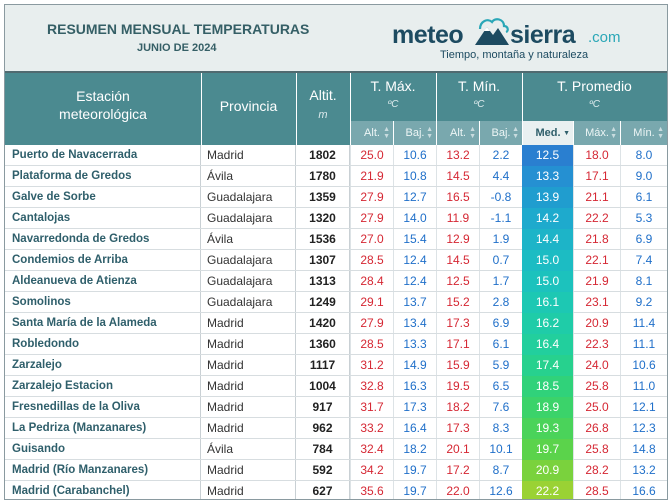 The image size is (672, 504). What do you see at coordinates (457, 281) in the screenshot?
I see `value-tmin-alt: 12.5` at bounding box center [457, 281].